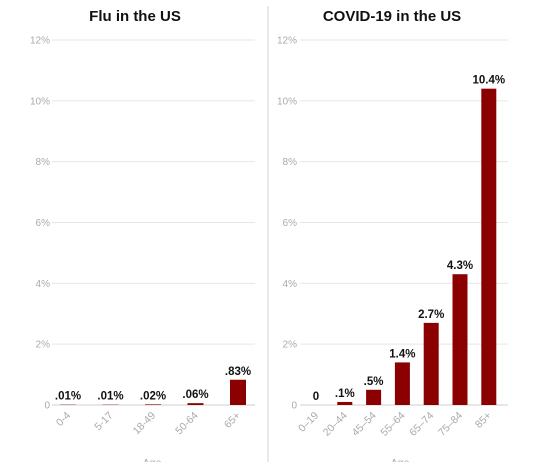 This screenshot has height=467, width=534. Describe the element at coordinates (40, 41) in the screenshot. I see `y-tick-label-0-6: 12%` at that location.